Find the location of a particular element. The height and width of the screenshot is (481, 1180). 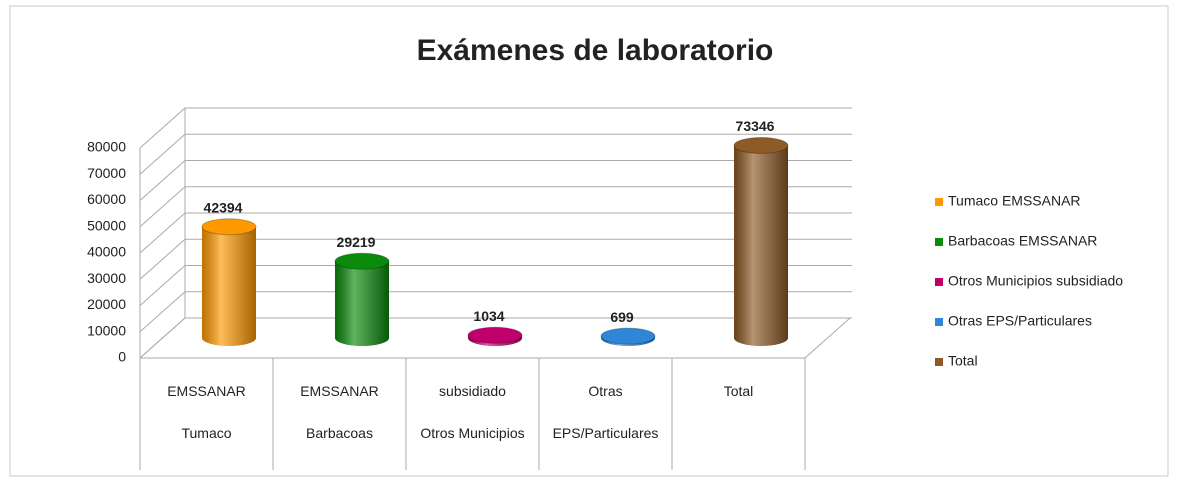

data-label: 42394 is located at coordinates (223, 207).